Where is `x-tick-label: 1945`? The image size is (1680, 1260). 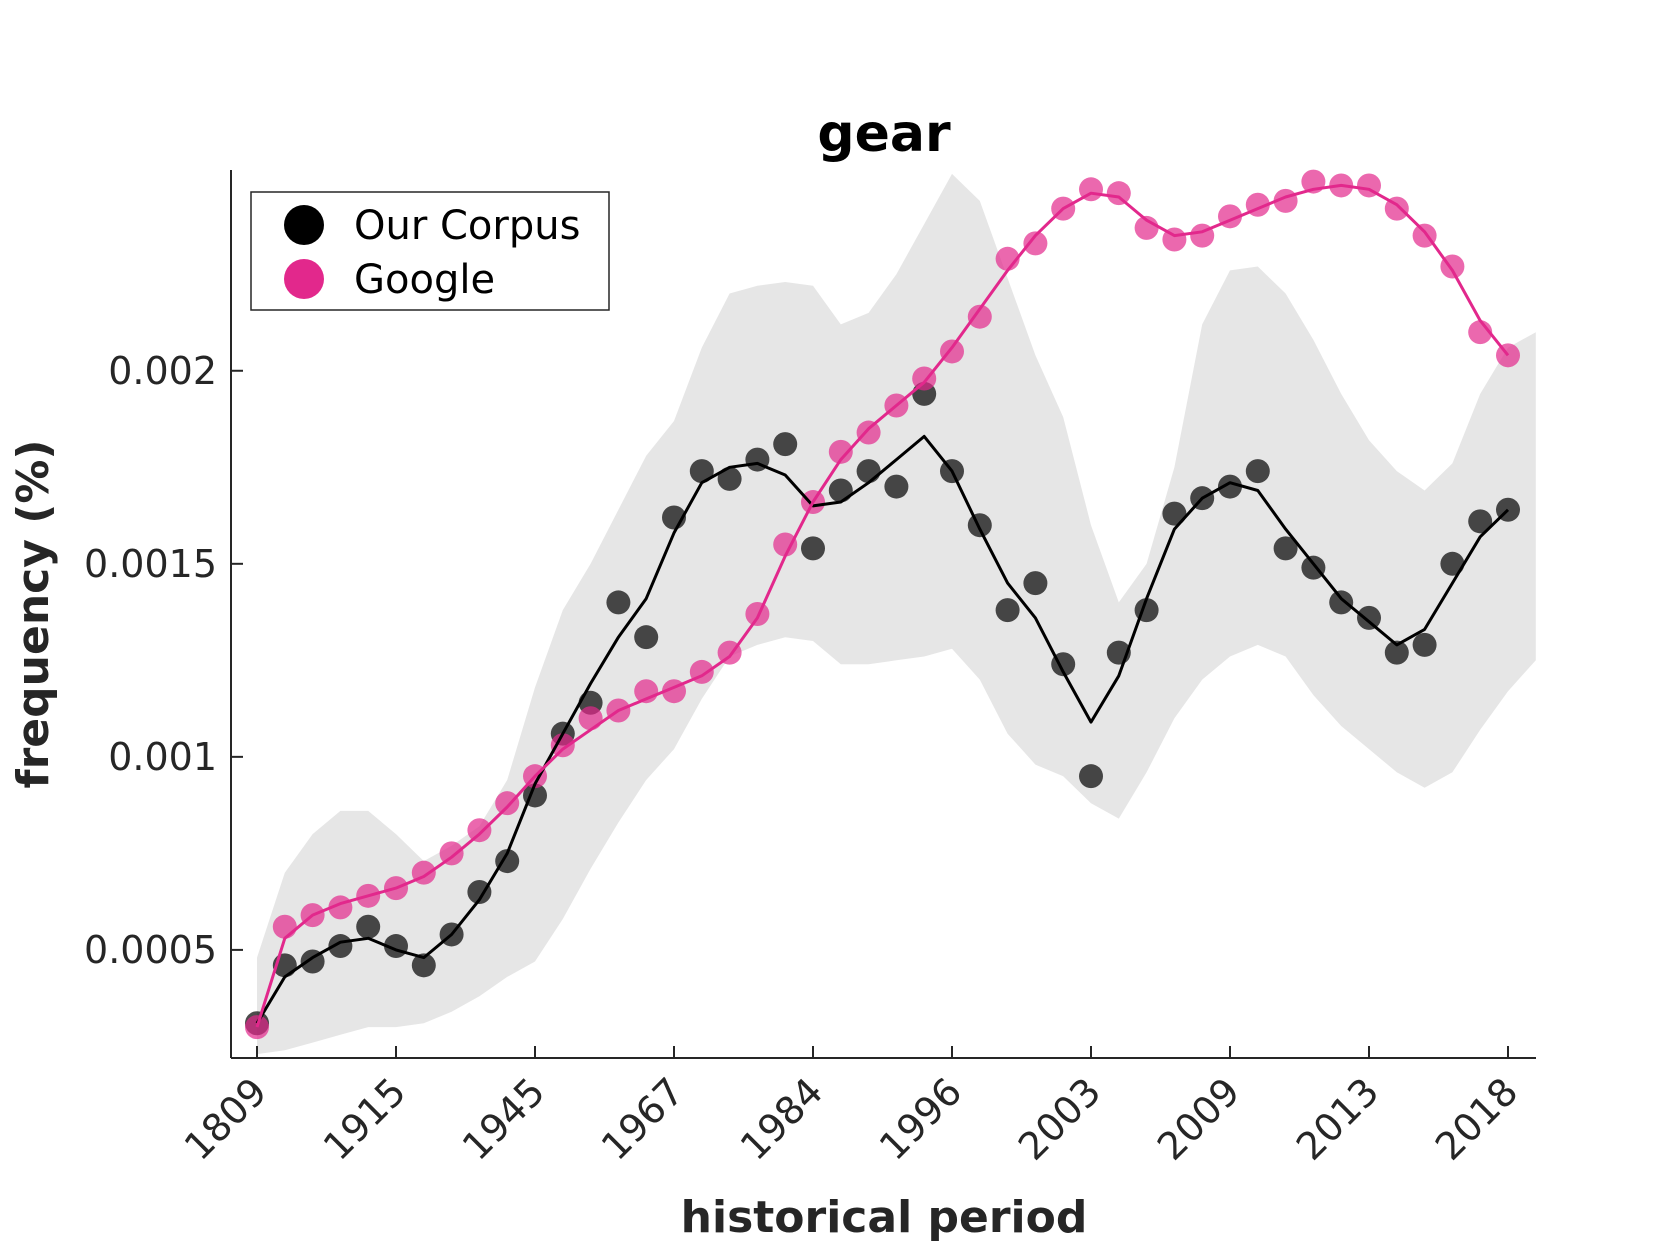
x-tick-label: 1945 is located at coordinates (504, 1119).